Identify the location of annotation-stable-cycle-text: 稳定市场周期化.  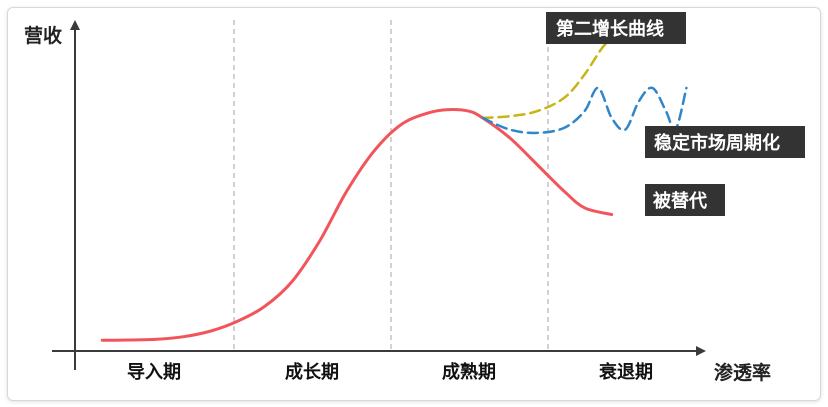
(717, 143).